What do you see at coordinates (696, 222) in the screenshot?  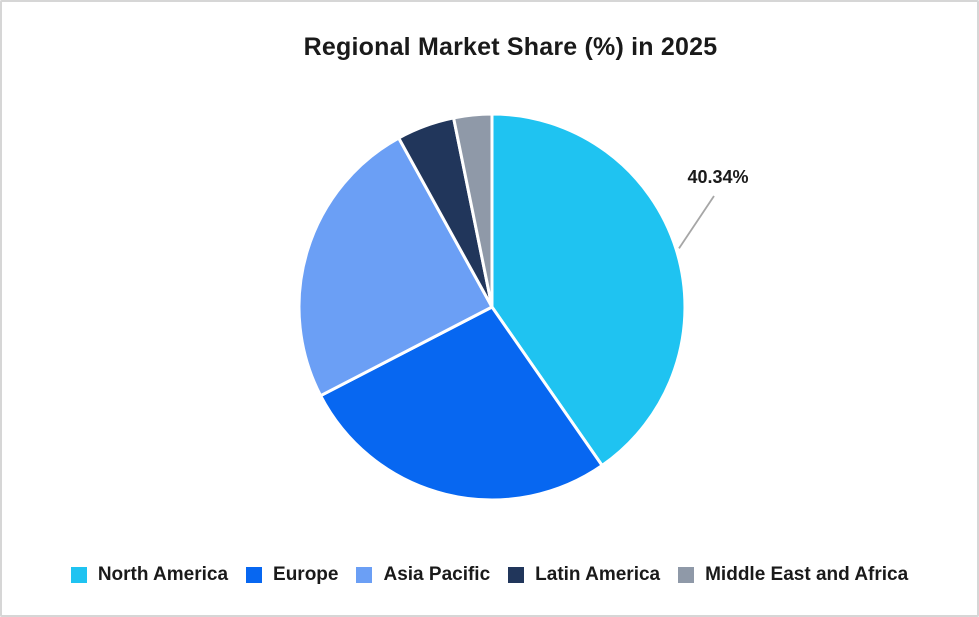 I see `leader-line-icon` at bounding box center [696, 222].